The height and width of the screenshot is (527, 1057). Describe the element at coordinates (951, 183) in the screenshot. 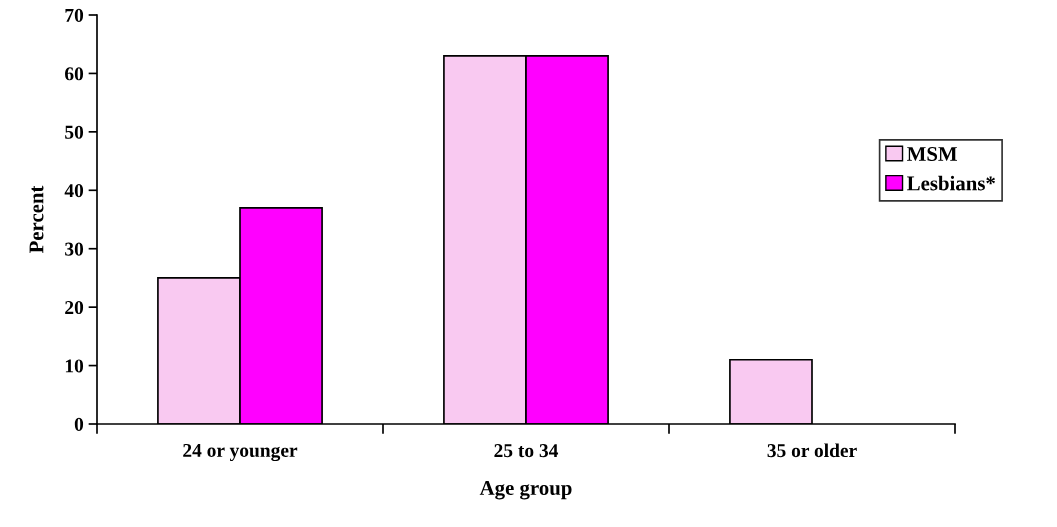

I see `legend-label: Lesbians*` at that location.